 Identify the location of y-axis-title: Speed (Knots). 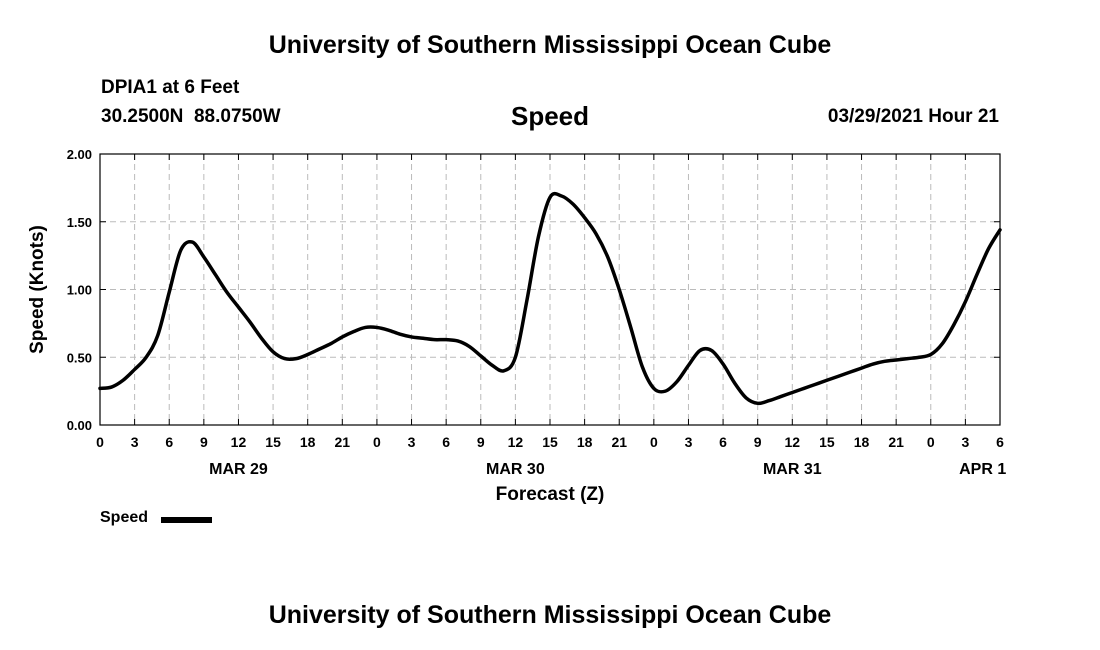
(37, 289).